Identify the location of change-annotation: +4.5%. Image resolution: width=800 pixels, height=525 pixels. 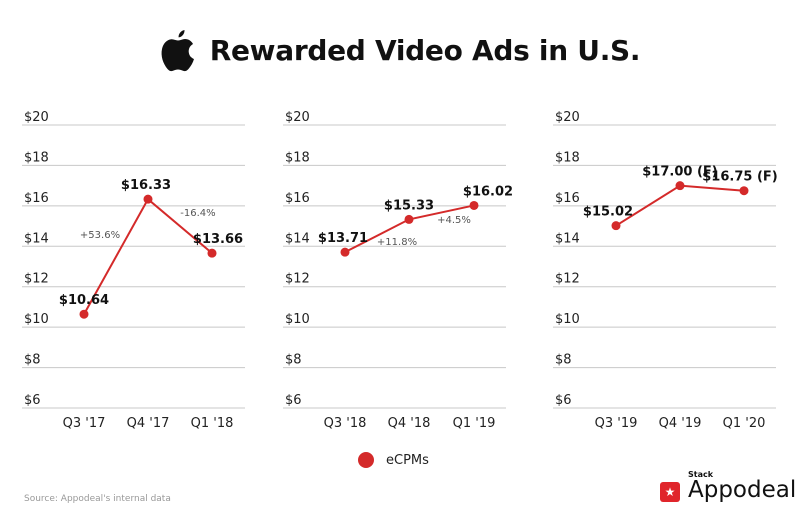
(454, 220).